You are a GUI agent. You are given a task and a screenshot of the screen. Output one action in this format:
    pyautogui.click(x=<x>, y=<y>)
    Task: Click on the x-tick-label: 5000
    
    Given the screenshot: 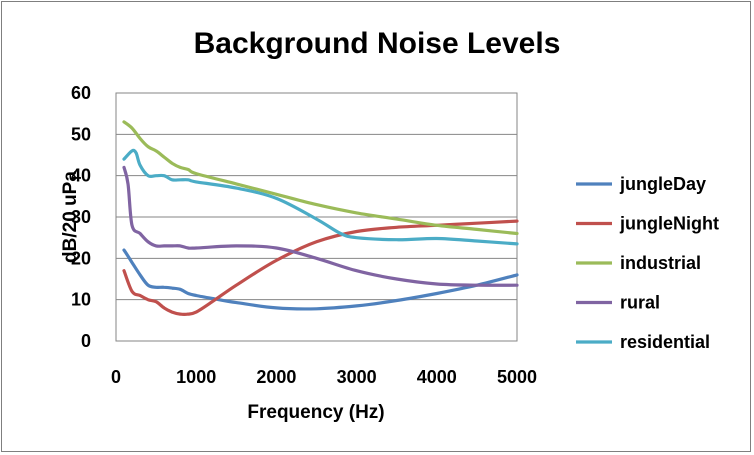 What is the action you would take?
    pyautogui.click(x=517, y=377)
    